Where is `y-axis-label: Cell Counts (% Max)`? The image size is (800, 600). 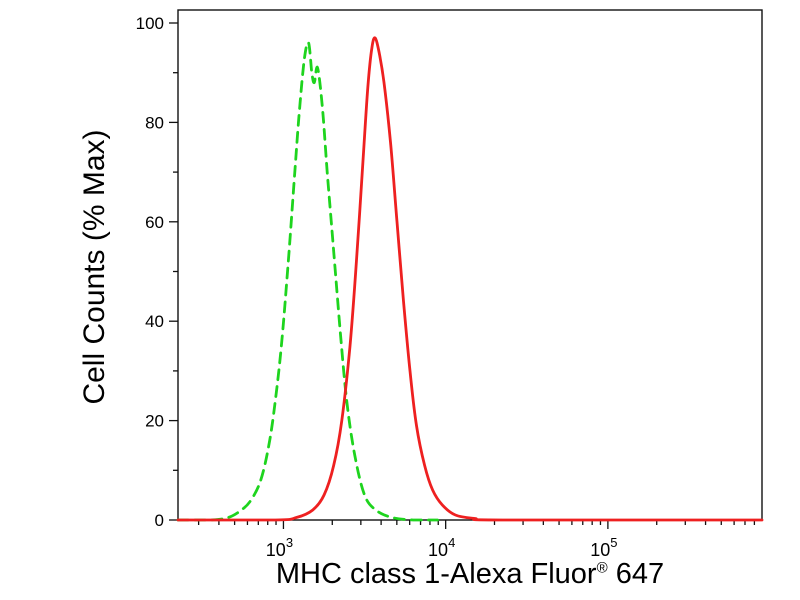
y-axis-label: Cell Counts (% Max) is located at coordinates (95, 267).